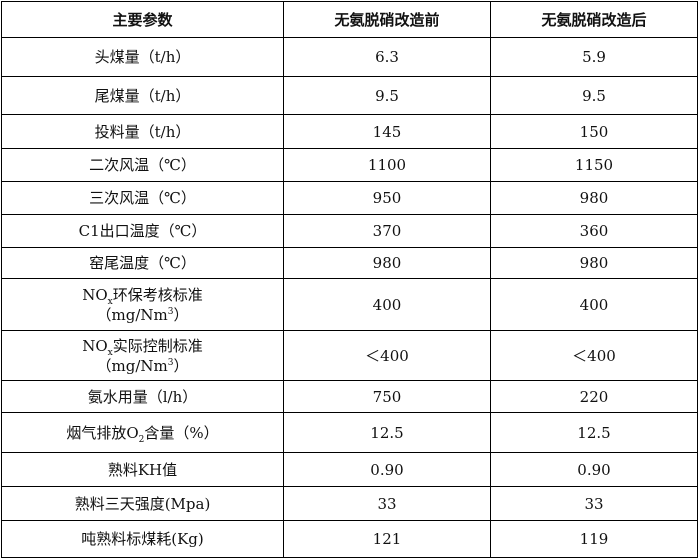  Describe the element at coordinates (387, 396) in the screenshot. I see `before-cell: 750` at that location.